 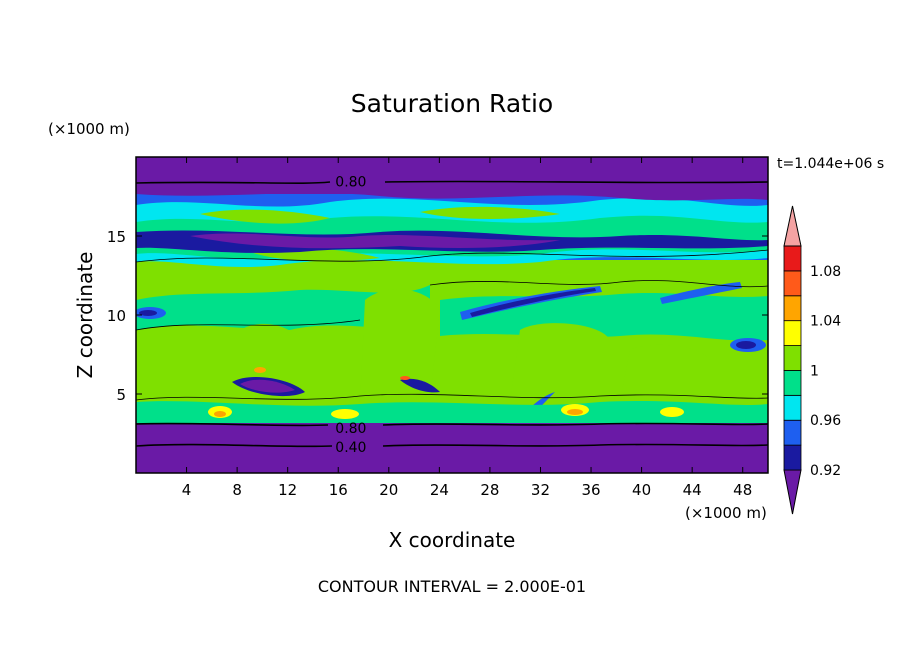 What do you see at coordinates (187, 490) in the screenshot?
I see `x-tick-label: 4` at bounding box center [187, 490].